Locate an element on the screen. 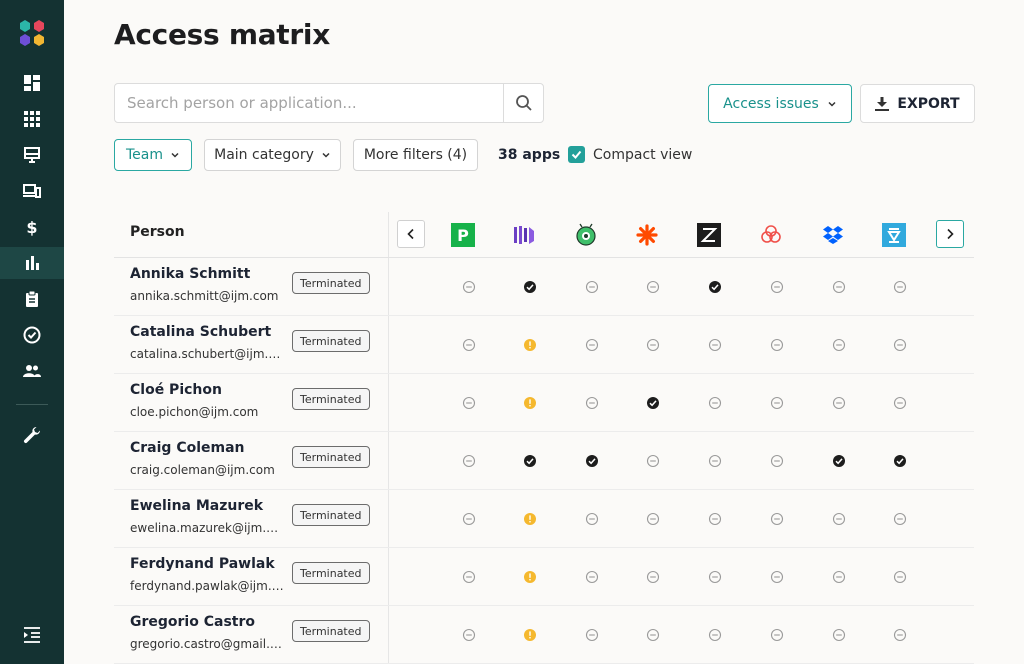  scroll-right-button is located at coordinates (950, 234).